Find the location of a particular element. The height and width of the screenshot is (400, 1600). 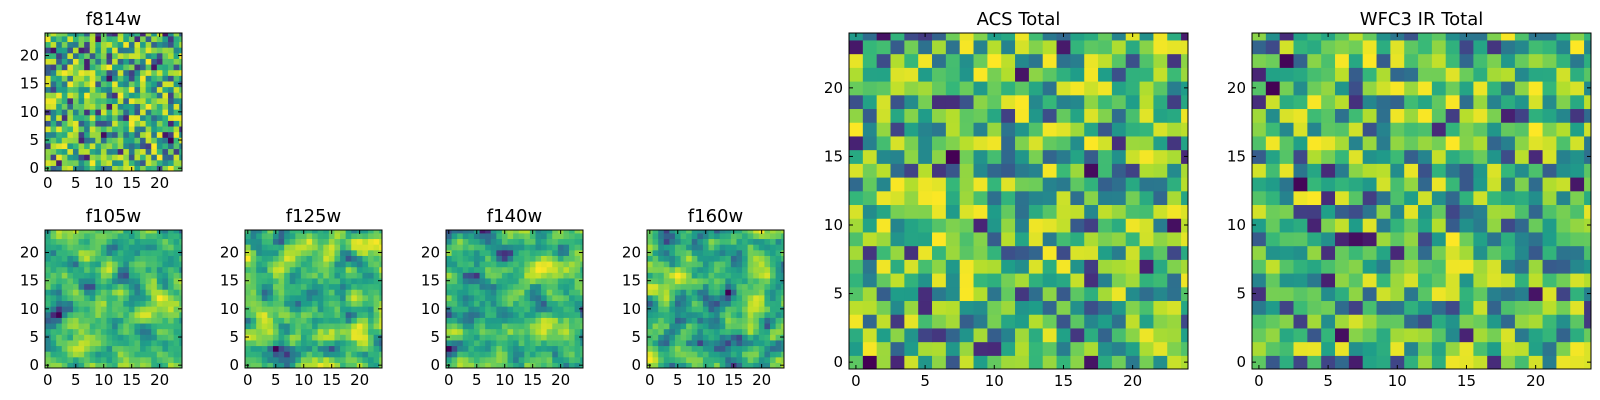

x-tick-label: 15 is located at coordinates (131, 380).